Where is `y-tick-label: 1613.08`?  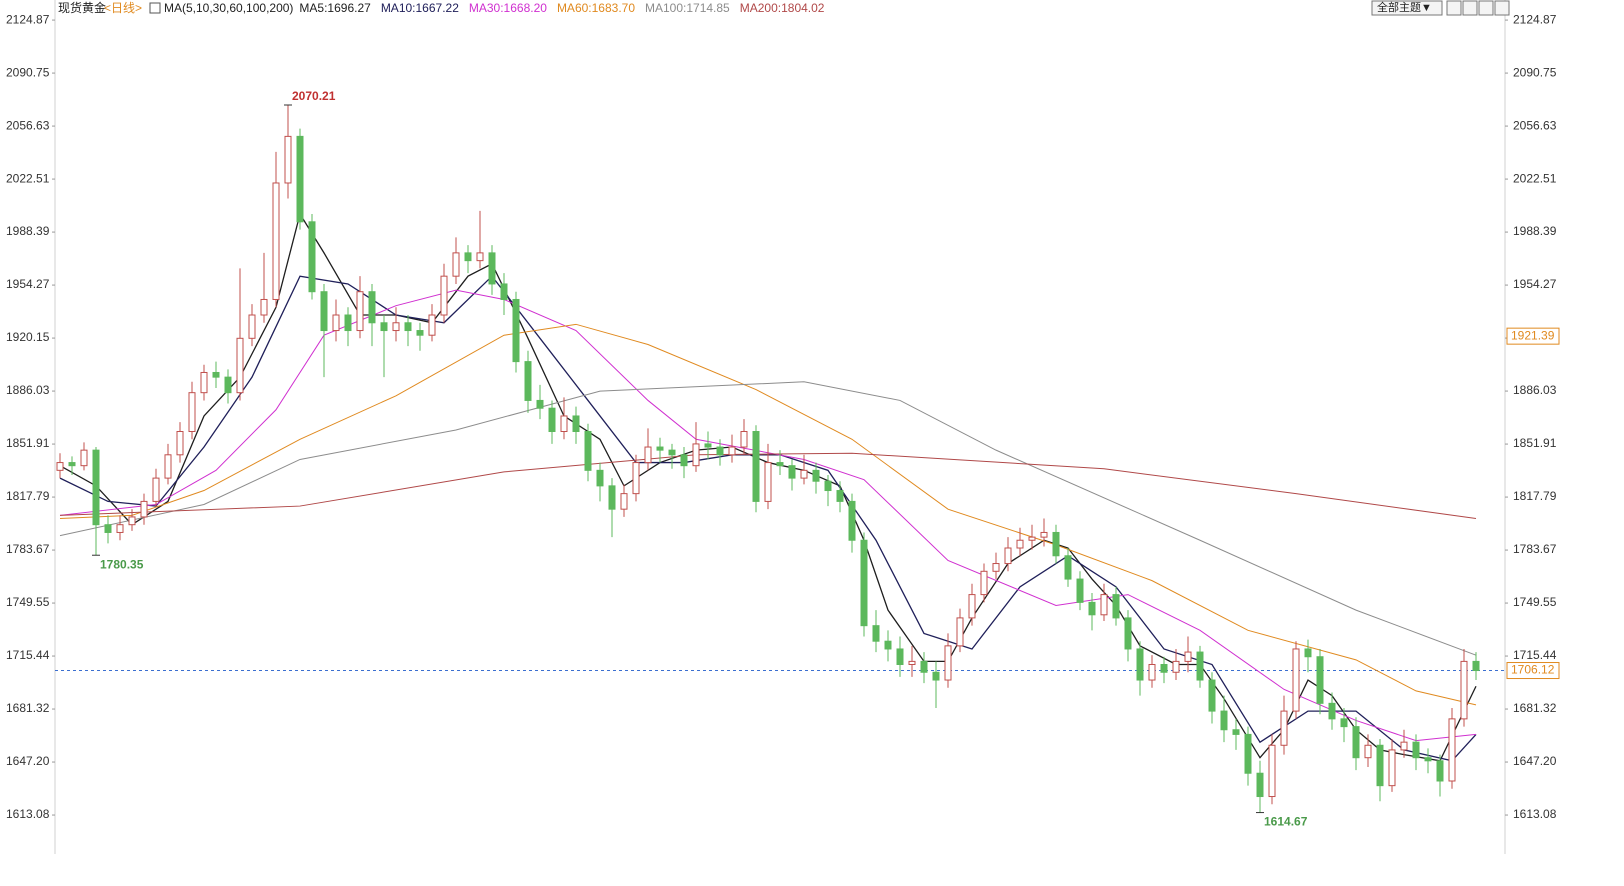
y-tick-label: 1613.08 is located at coordinates (28, 814).